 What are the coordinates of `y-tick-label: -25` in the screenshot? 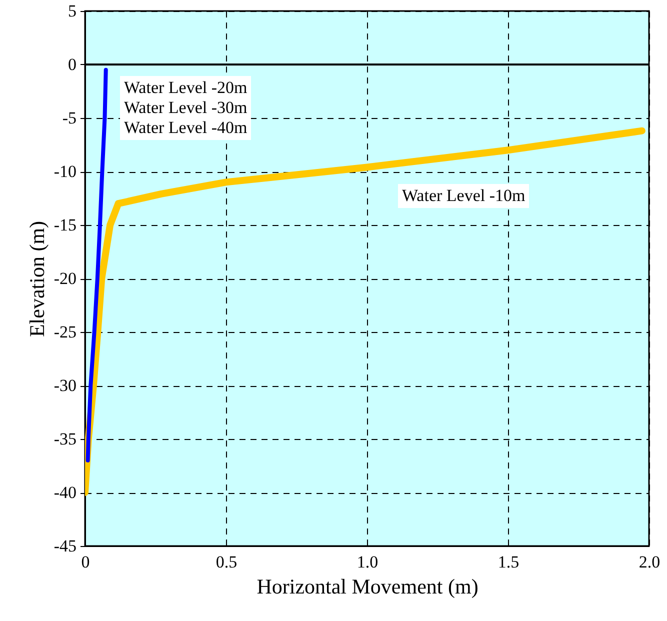 It's located at (65, 332).